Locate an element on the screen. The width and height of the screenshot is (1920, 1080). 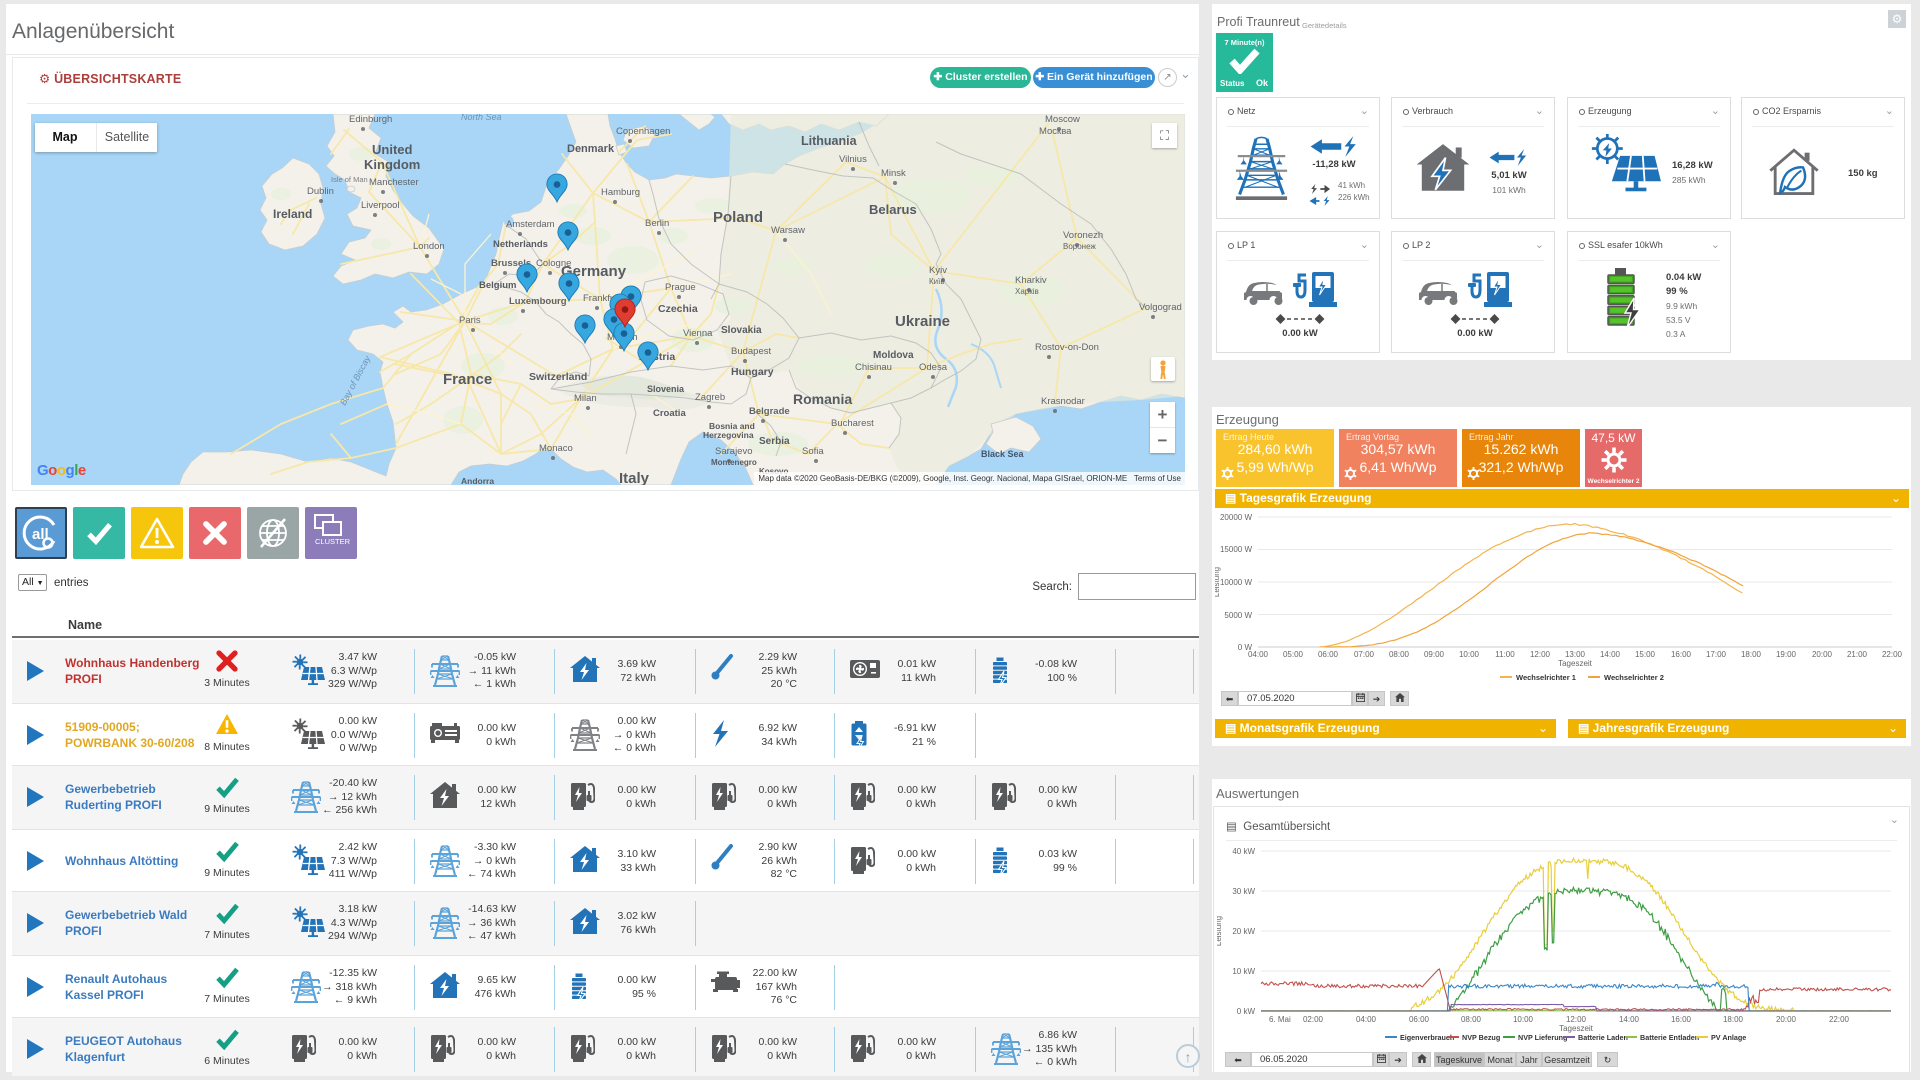
svg-text: NVP Bezug is located at coordinates (1481, 1037).